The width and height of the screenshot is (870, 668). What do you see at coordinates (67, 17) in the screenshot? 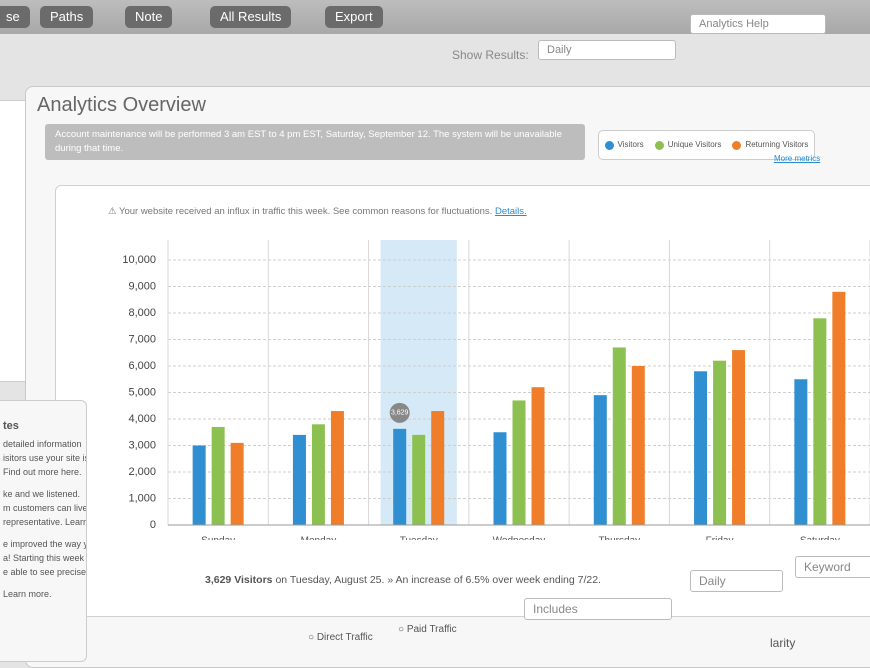
I see `button: Paths` at bounding box center [67, 17].